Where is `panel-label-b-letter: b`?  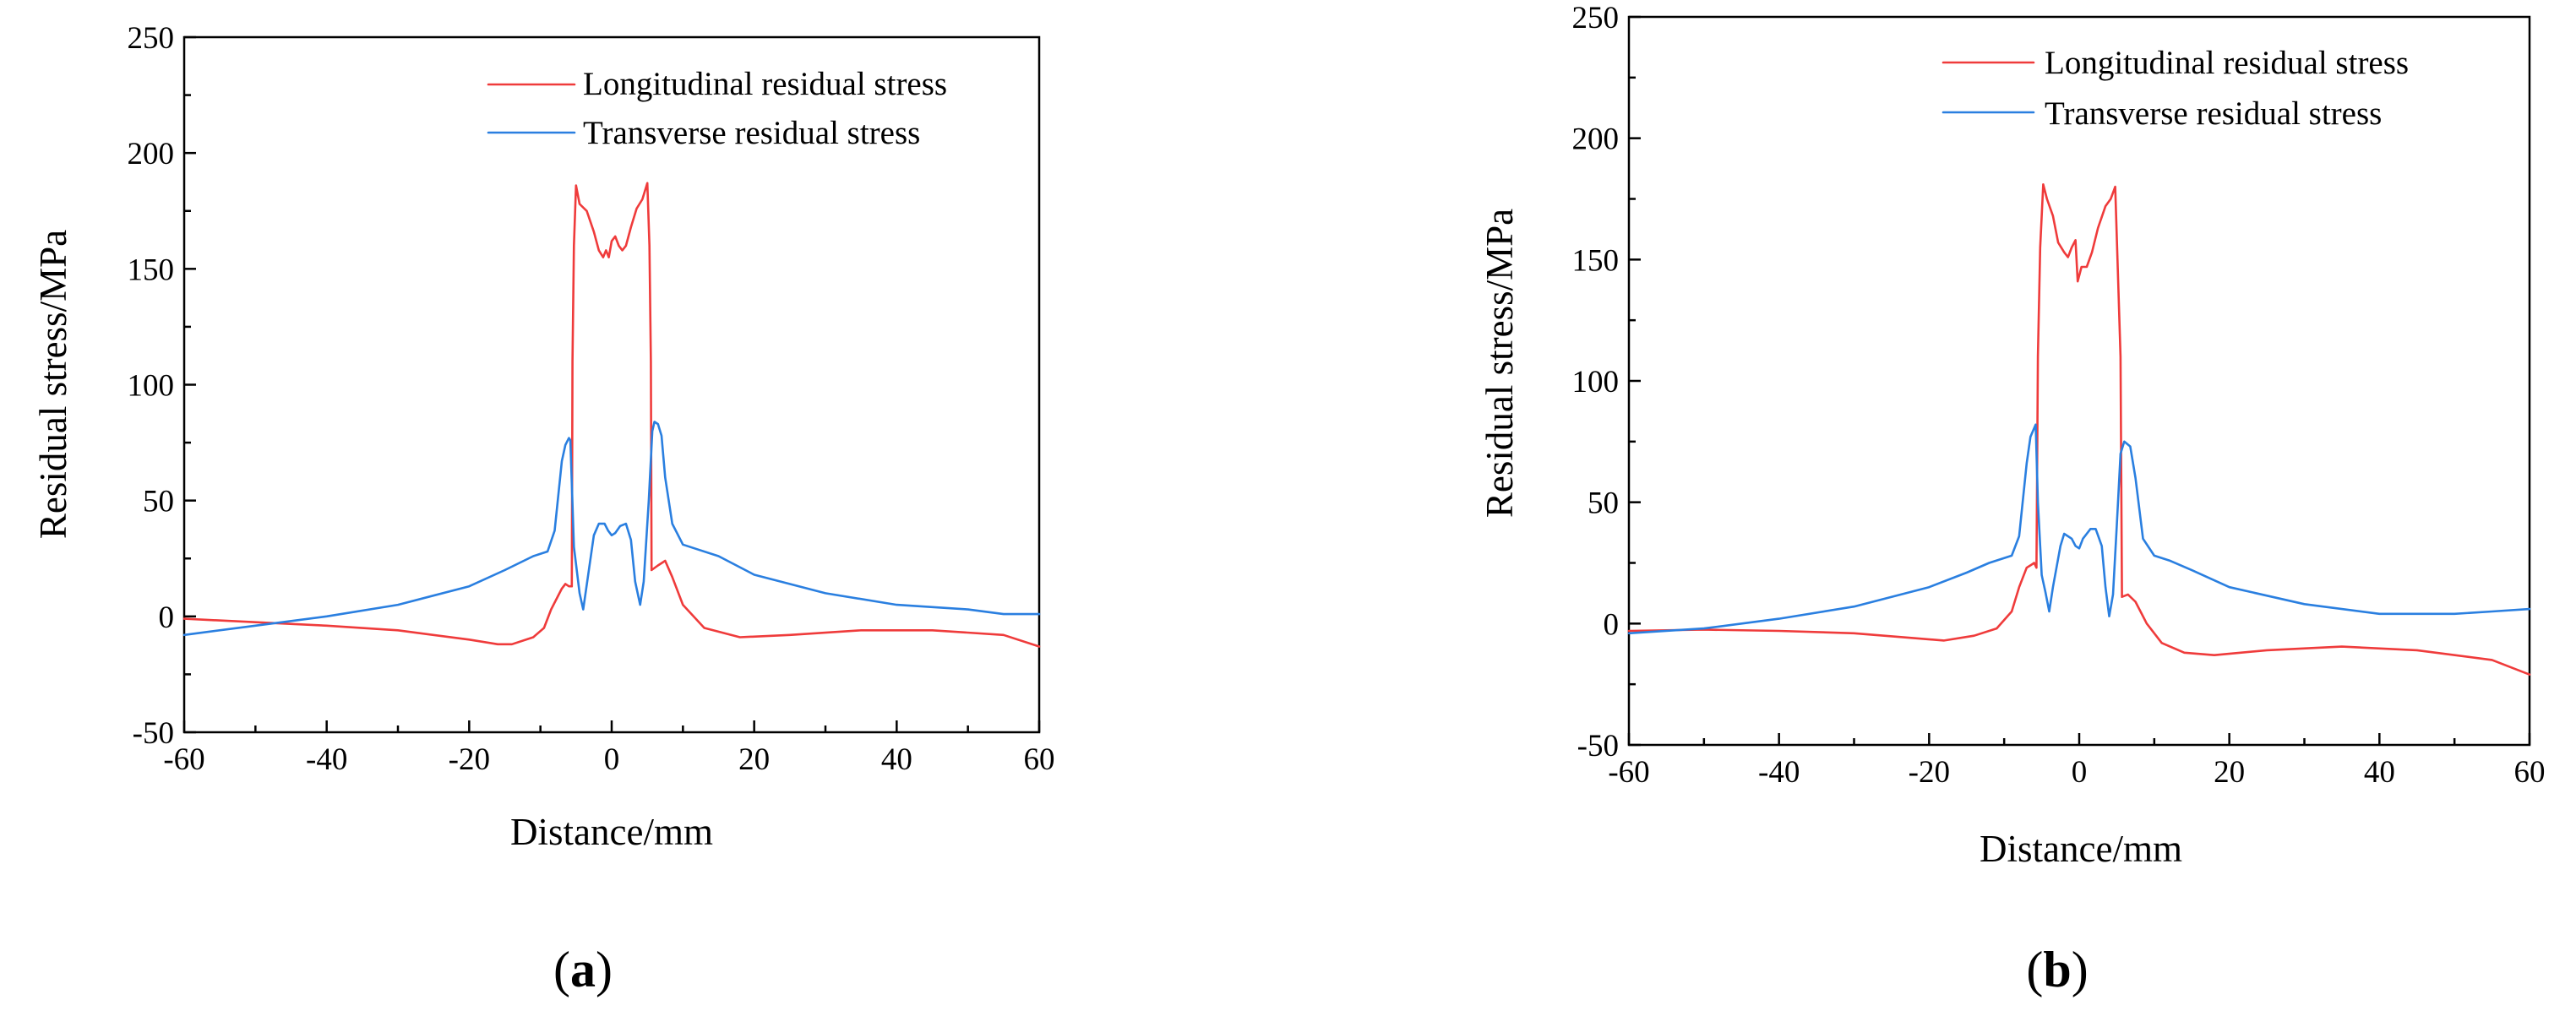 panel-label-b-letter: b is located at coordinates (2057, 969).